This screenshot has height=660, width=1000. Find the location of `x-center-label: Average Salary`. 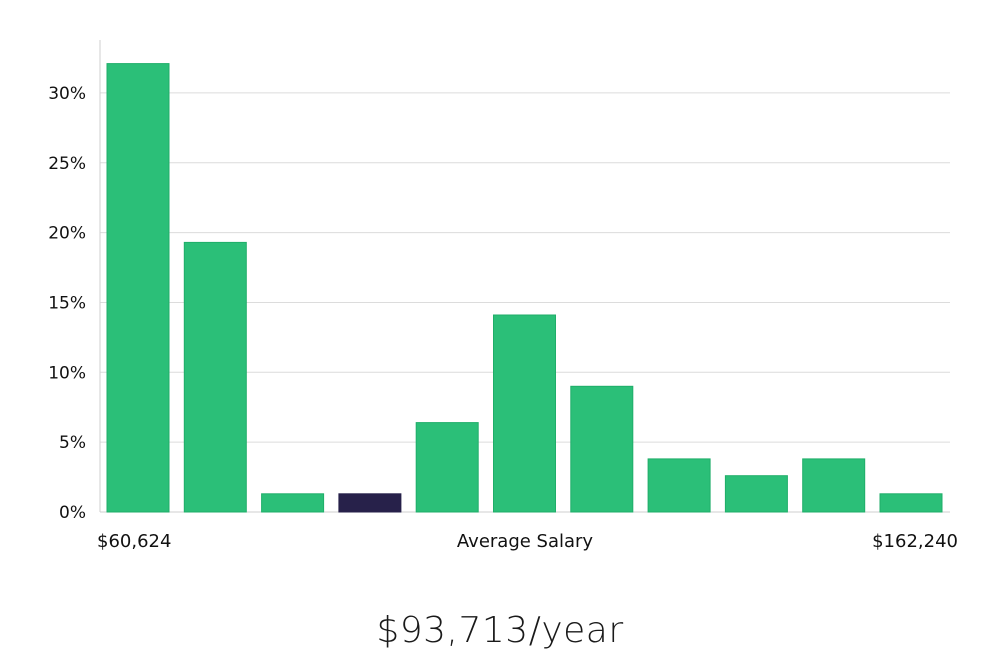

x-center-label: Average Salary is located at coordinates (525, 541).